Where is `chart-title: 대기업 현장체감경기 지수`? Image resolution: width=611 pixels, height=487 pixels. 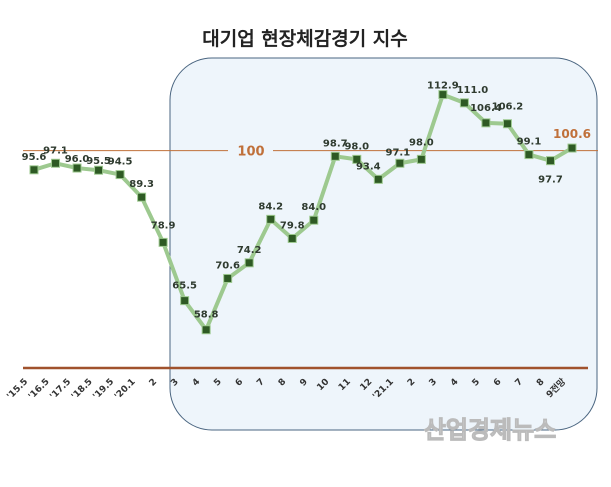 chart-title: 대기업 현장체감경기 지수 is located at coordinates (305, 39).